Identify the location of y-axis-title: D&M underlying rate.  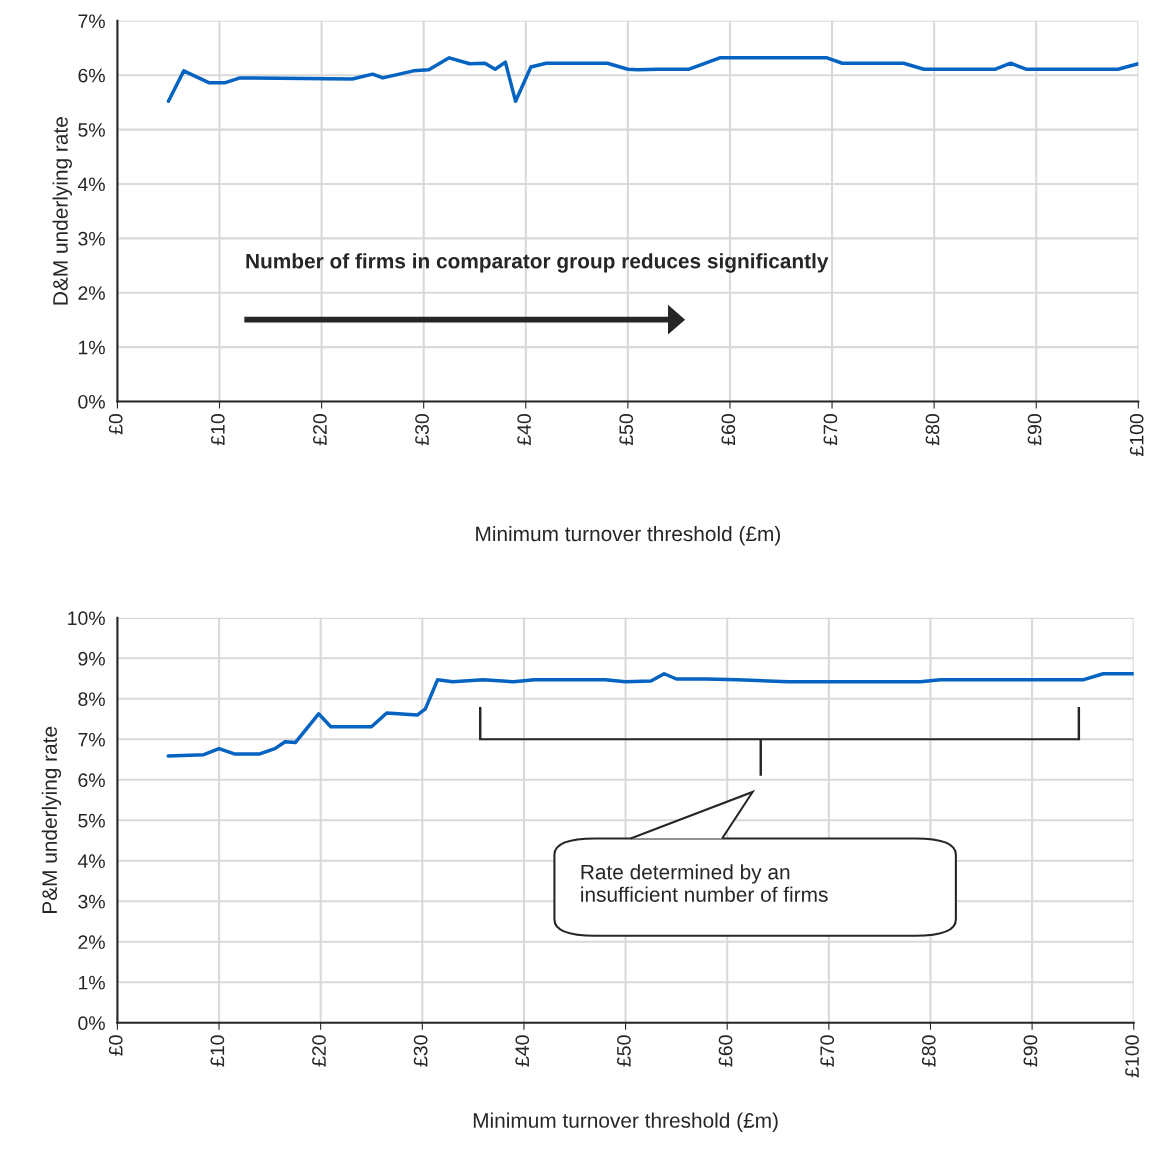
(62, 211).